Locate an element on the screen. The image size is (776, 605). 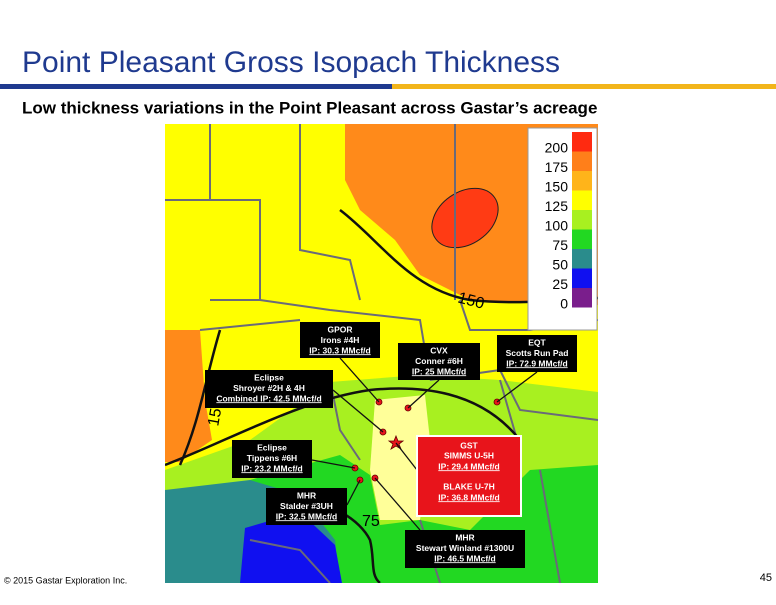
callout-text: Irons #4H is located at coordinates (340, 340).